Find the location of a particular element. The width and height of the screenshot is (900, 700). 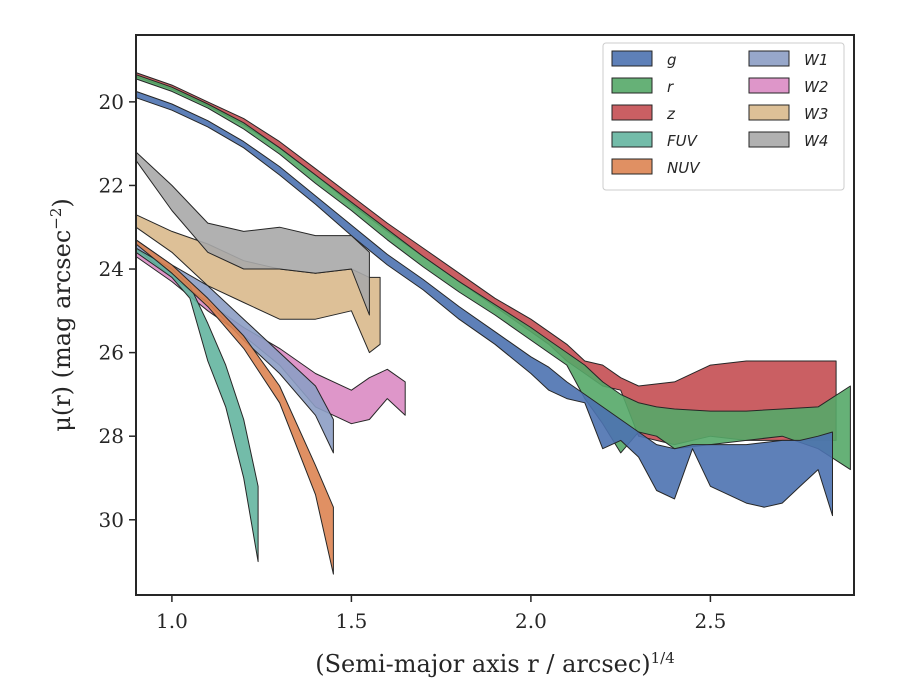

x-tick-label: 1.0 is located at coordinates (172, 621).